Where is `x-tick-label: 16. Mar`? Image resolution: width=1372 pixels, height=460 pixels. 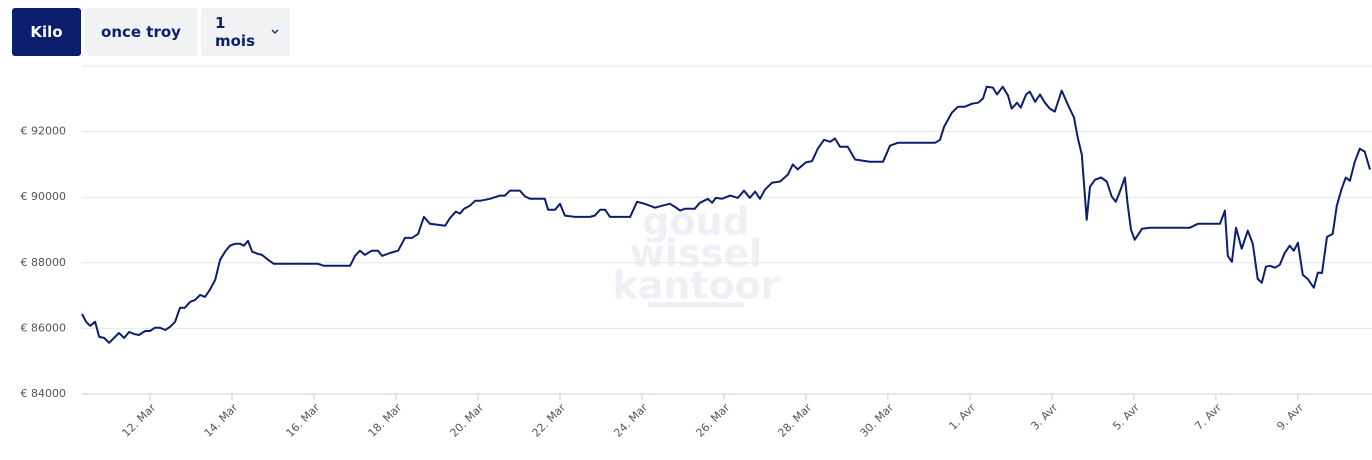 x-tick-label: 16. Mar is located at coordinates (303, 420).